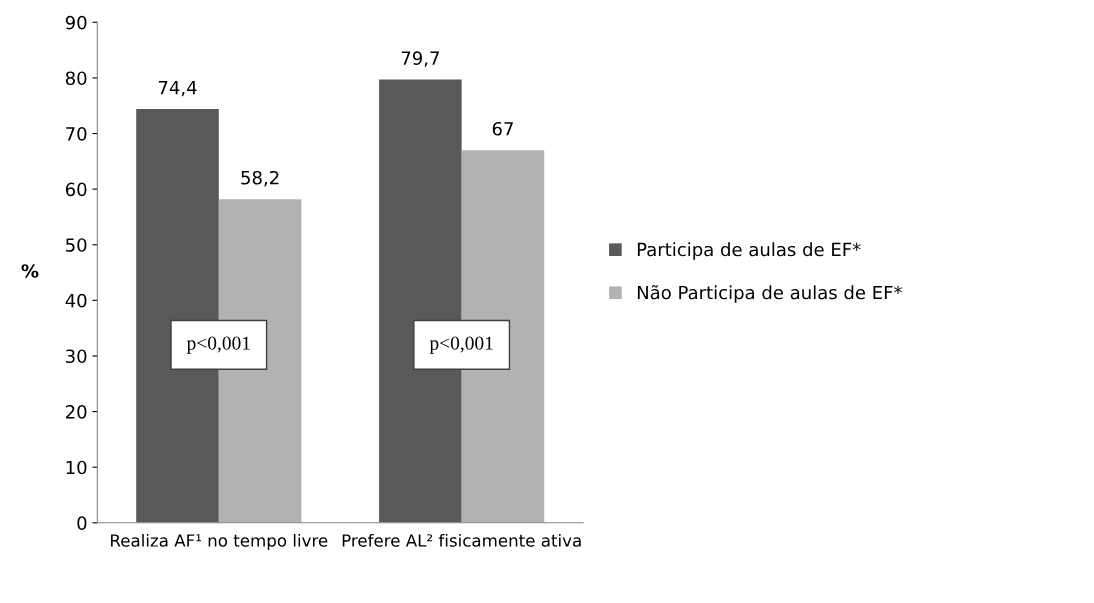 Image resolution: width=1094 pixels, height=603 pixels. I want to click on legend-label: Não Participa de aulas de EF*, so click(770, 294).